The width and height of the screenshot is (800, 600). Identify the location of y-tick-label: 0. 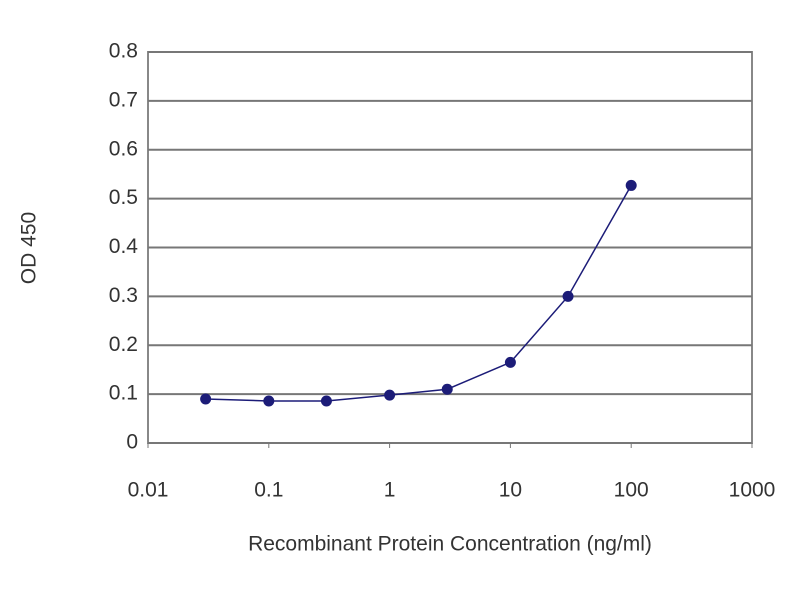
(132, 442).